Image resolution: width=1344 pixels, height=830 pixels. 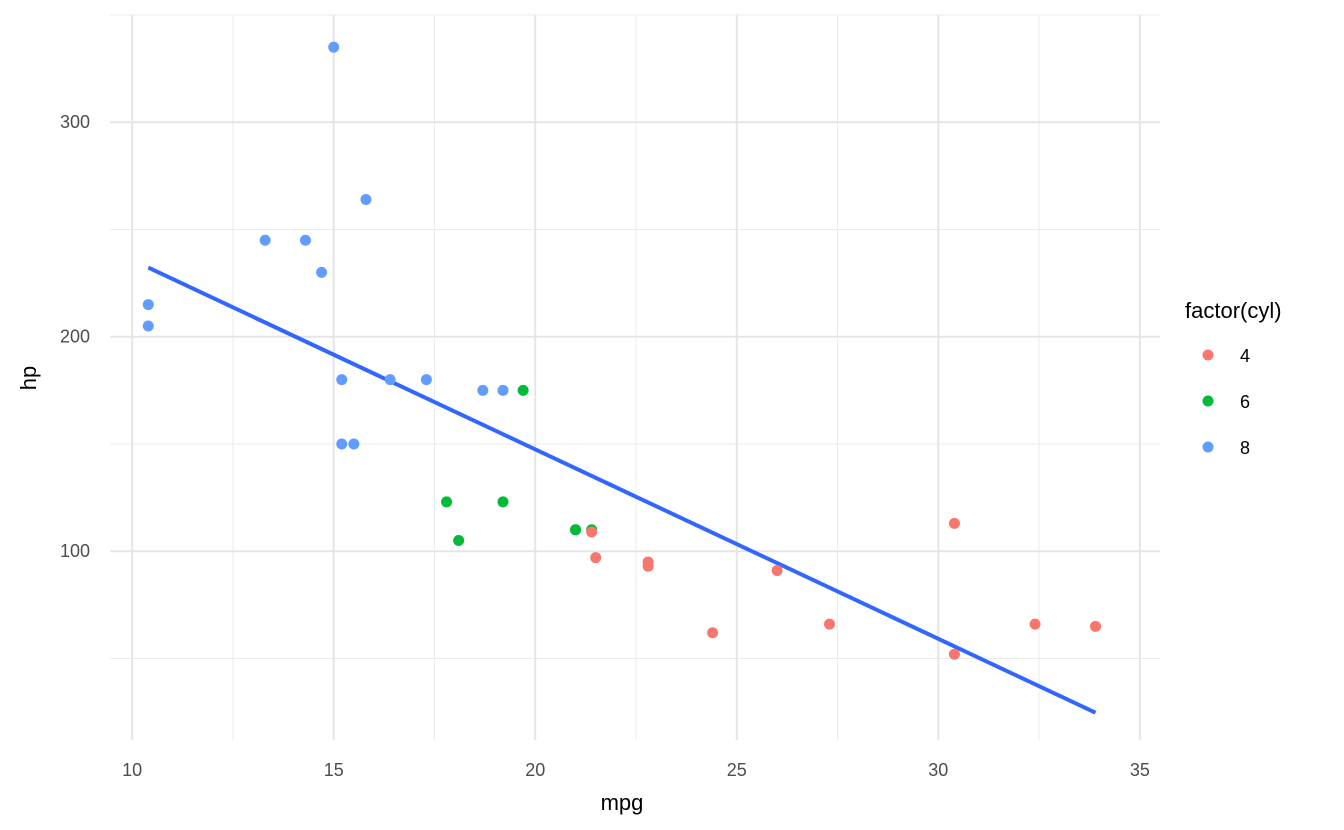 What do you see at coordinates (737, 770) in the screenshot?
I see `x-tick-label: 25` at bounding box center [737, 770].